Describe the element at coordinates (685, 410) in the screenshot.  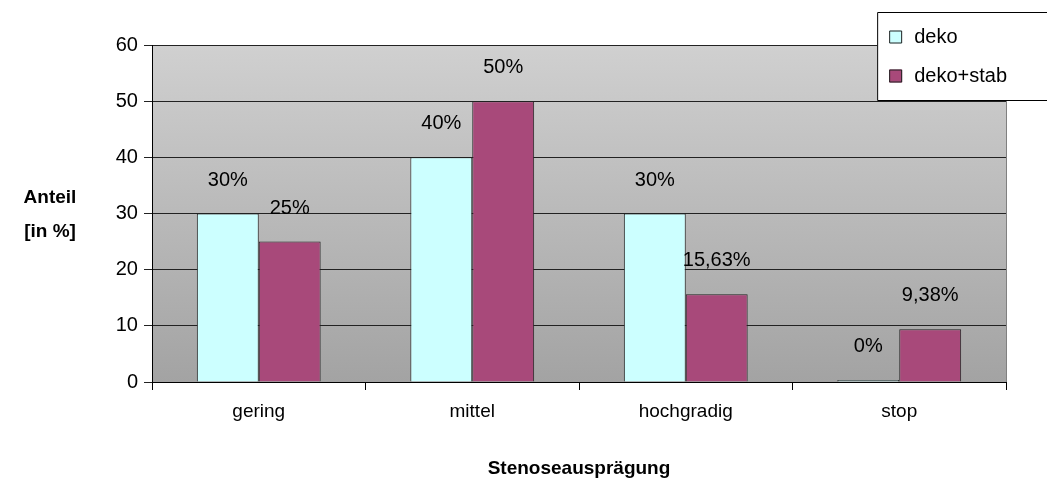
I see `x-tick-label: hochgradig` at that location.